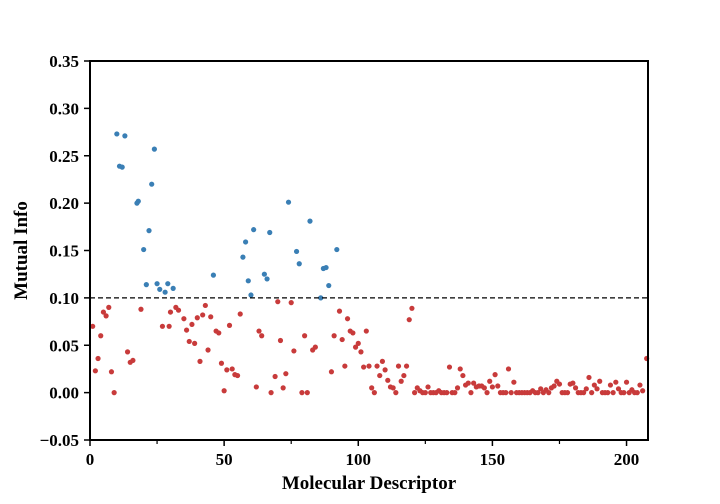 The height and width of the screenshot is (504, 720). I want to click on y-tick-label: 0.35, so click(64, 61).